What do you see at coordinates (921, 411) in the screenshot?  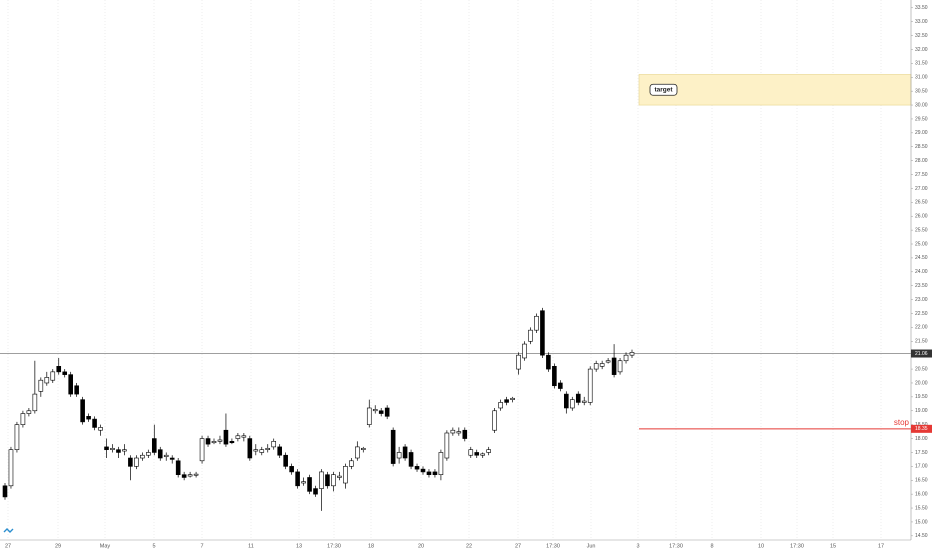 I see `y-tick-label: 19.00` at bounding box center [921, 411].